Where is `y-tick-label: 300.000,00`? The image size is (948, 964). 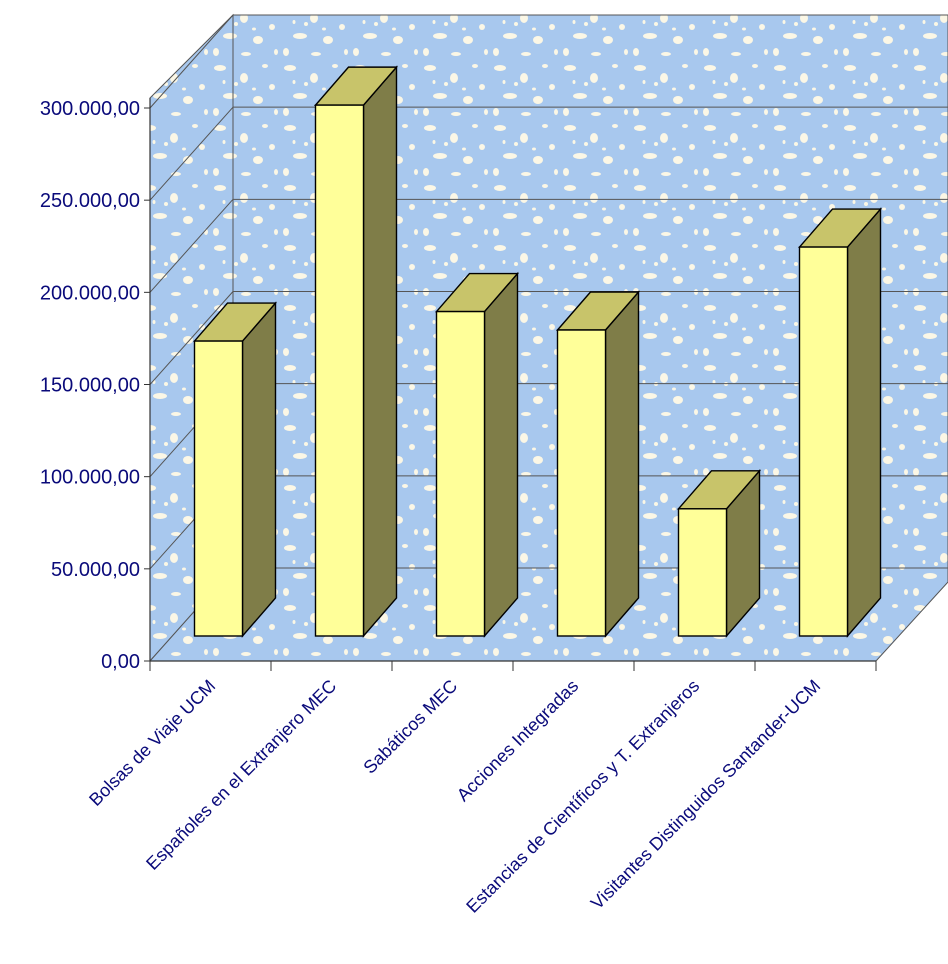
y-tick-label: 300.000,00 is located at coordinates (90, 109).